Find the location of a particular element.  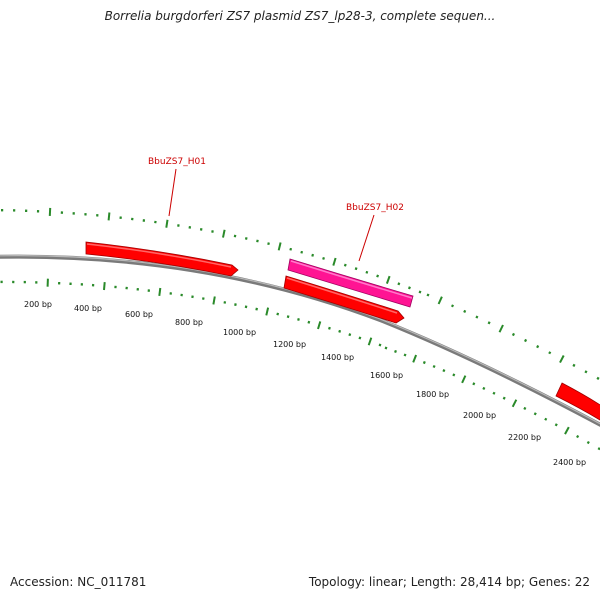

length-value: 28,414 bp is located at coordinates (491, 582).